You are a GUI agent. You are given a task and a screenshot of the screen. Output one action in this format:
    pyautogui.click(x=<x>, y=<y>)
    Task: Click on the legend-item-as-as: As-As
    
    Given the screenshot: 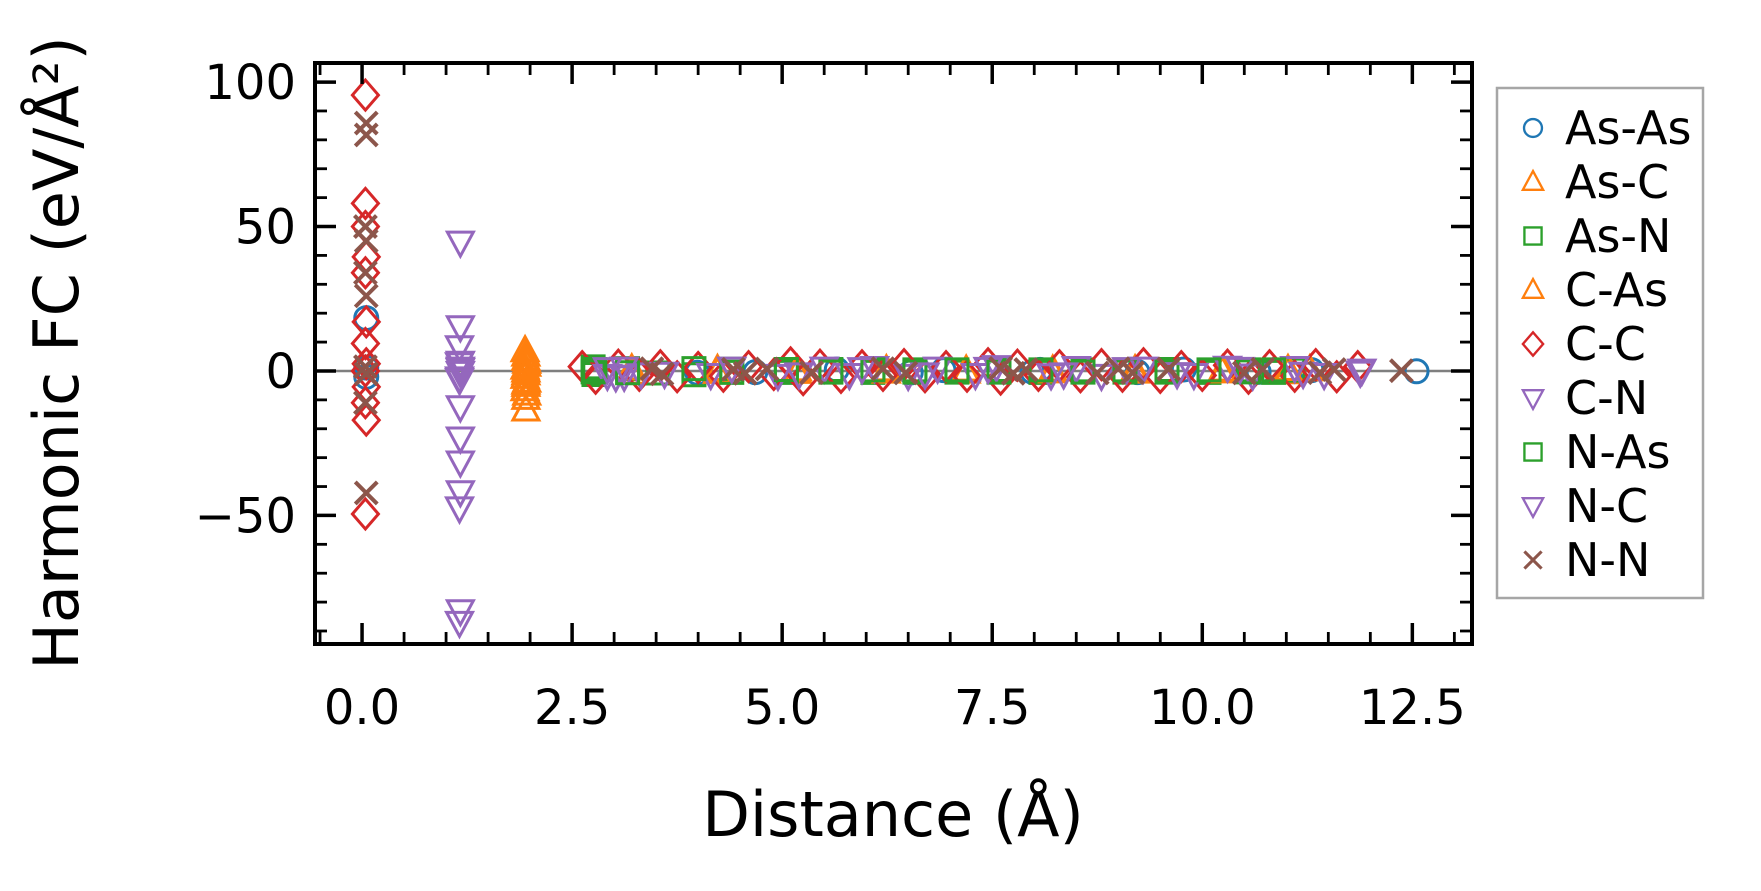 What is the action you would take?
    pyautogui.click(x=1606, y=128)
    